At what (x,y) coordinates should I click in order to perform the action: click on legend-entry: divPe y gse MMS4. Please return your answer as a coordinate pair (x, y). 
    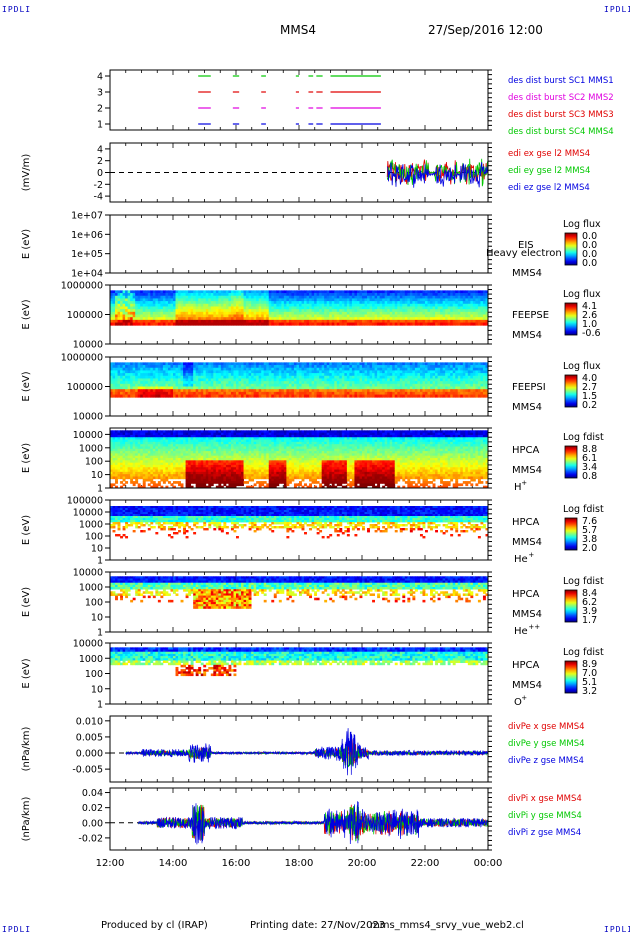
    Looking at the image, I should click on (546, 744).